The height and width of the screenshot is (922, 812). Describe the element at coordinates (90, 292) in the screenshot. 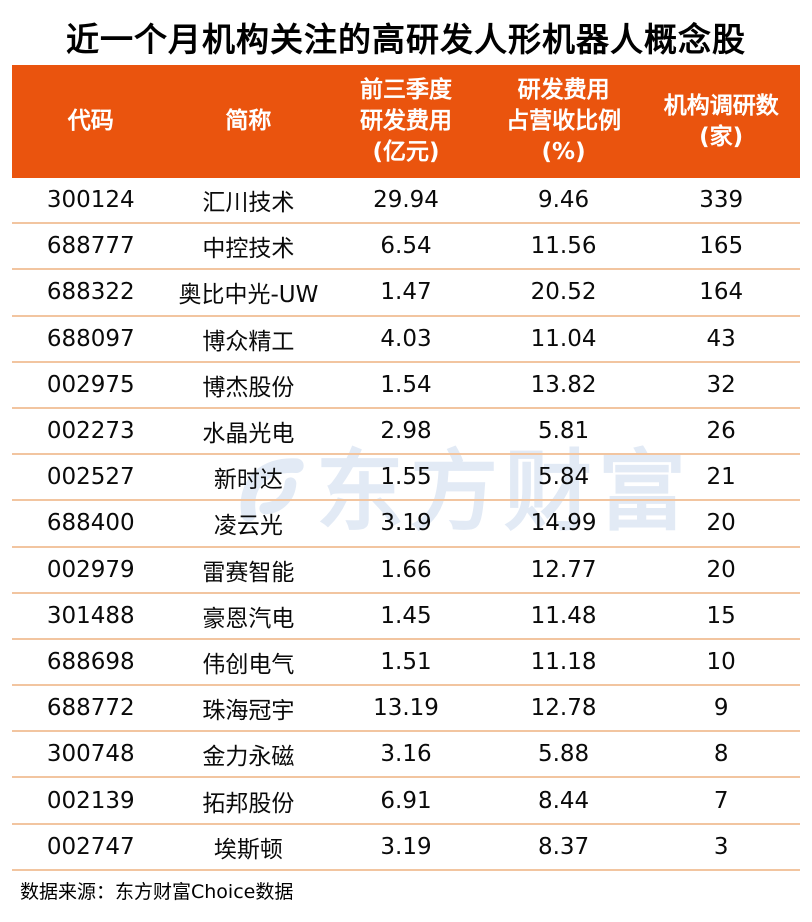

I see `cell-code: 688322` at that location.